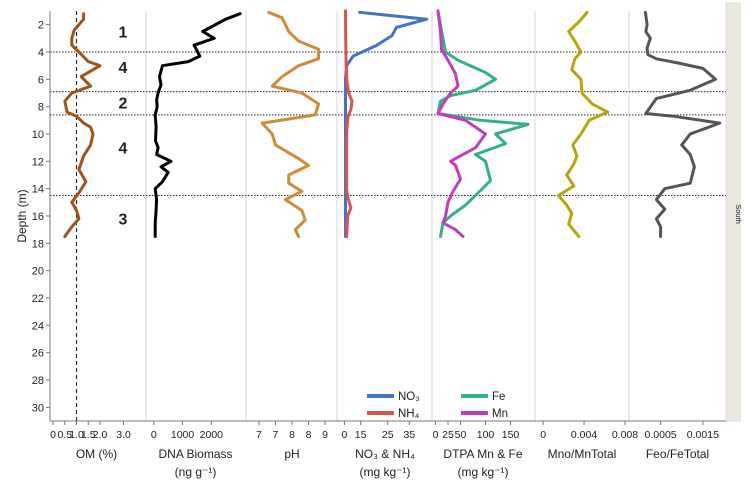 The image size is (750, 489). I want to click on x-tick-label: 0.0005, so click(661, 435).